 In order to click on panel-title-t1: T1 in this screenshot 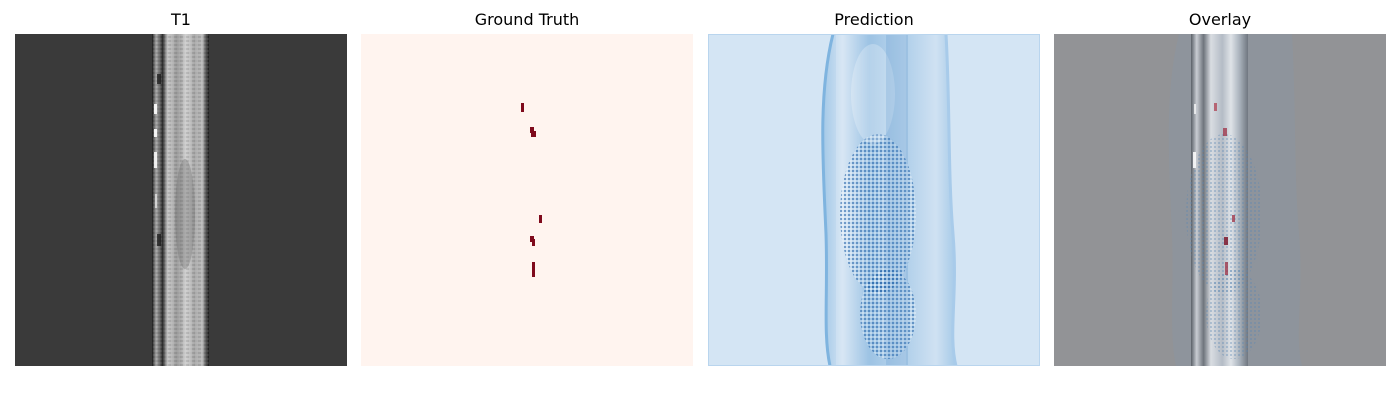, I will do `click(181, 19)`.